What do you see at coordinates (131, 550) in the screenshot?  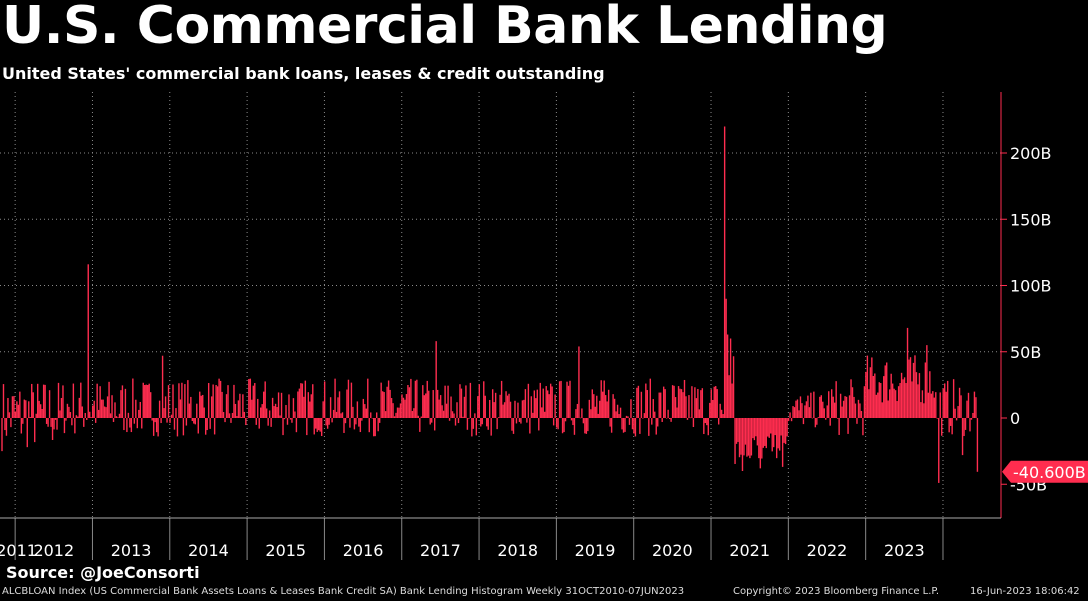 I see `x-tick-label: 2013` at bounding box center [131, 550].